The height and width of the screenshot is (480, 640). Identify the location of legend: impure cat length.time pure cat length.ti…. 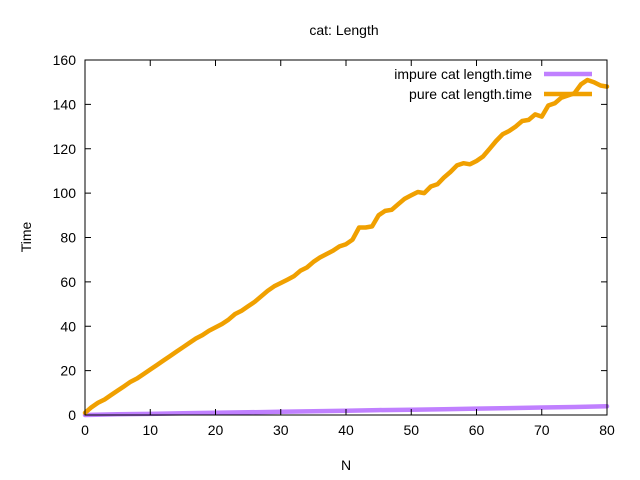
(493, 84).